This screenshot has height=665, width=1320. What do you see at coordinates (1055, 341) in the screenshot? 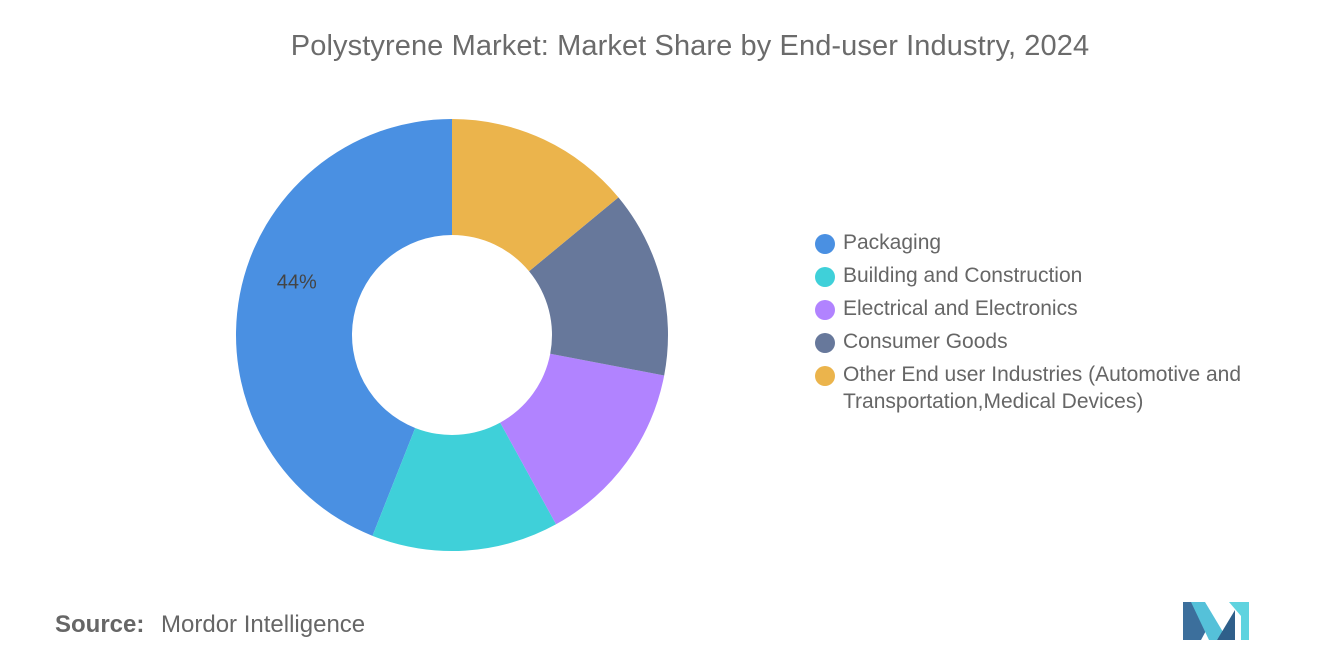
I see `legend-item-consumer-goods: Consumer Goods` at bounding box center [1055, 341].